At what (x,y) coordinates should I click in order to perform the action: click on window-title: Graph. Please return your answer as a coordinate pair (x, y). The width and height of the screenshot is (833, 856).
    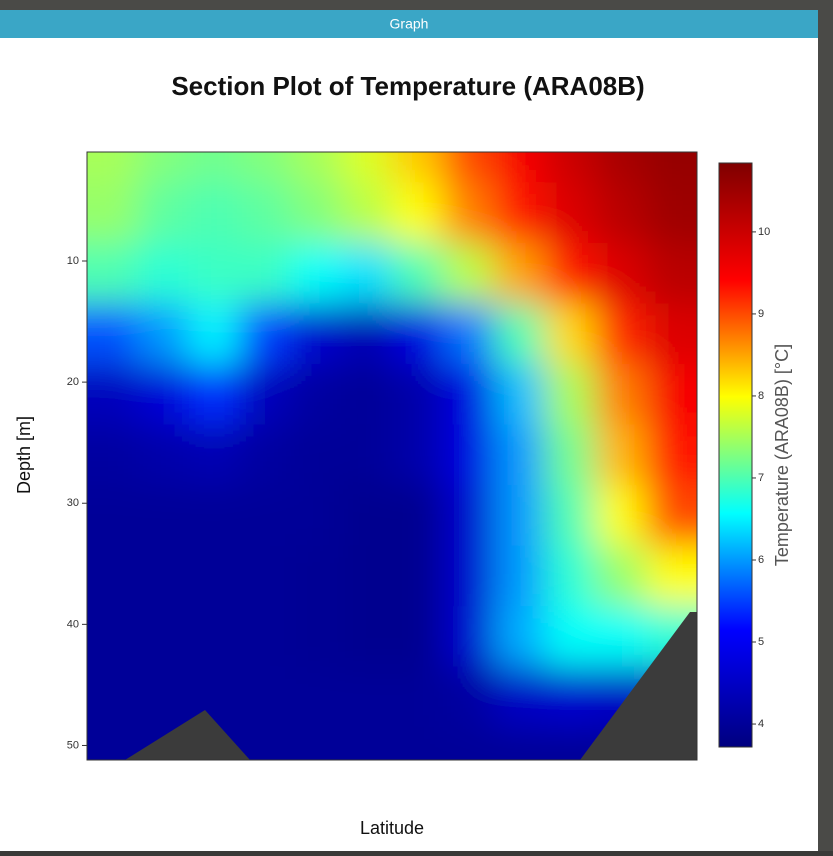
    Looking at the image, I should click on (409, 24).